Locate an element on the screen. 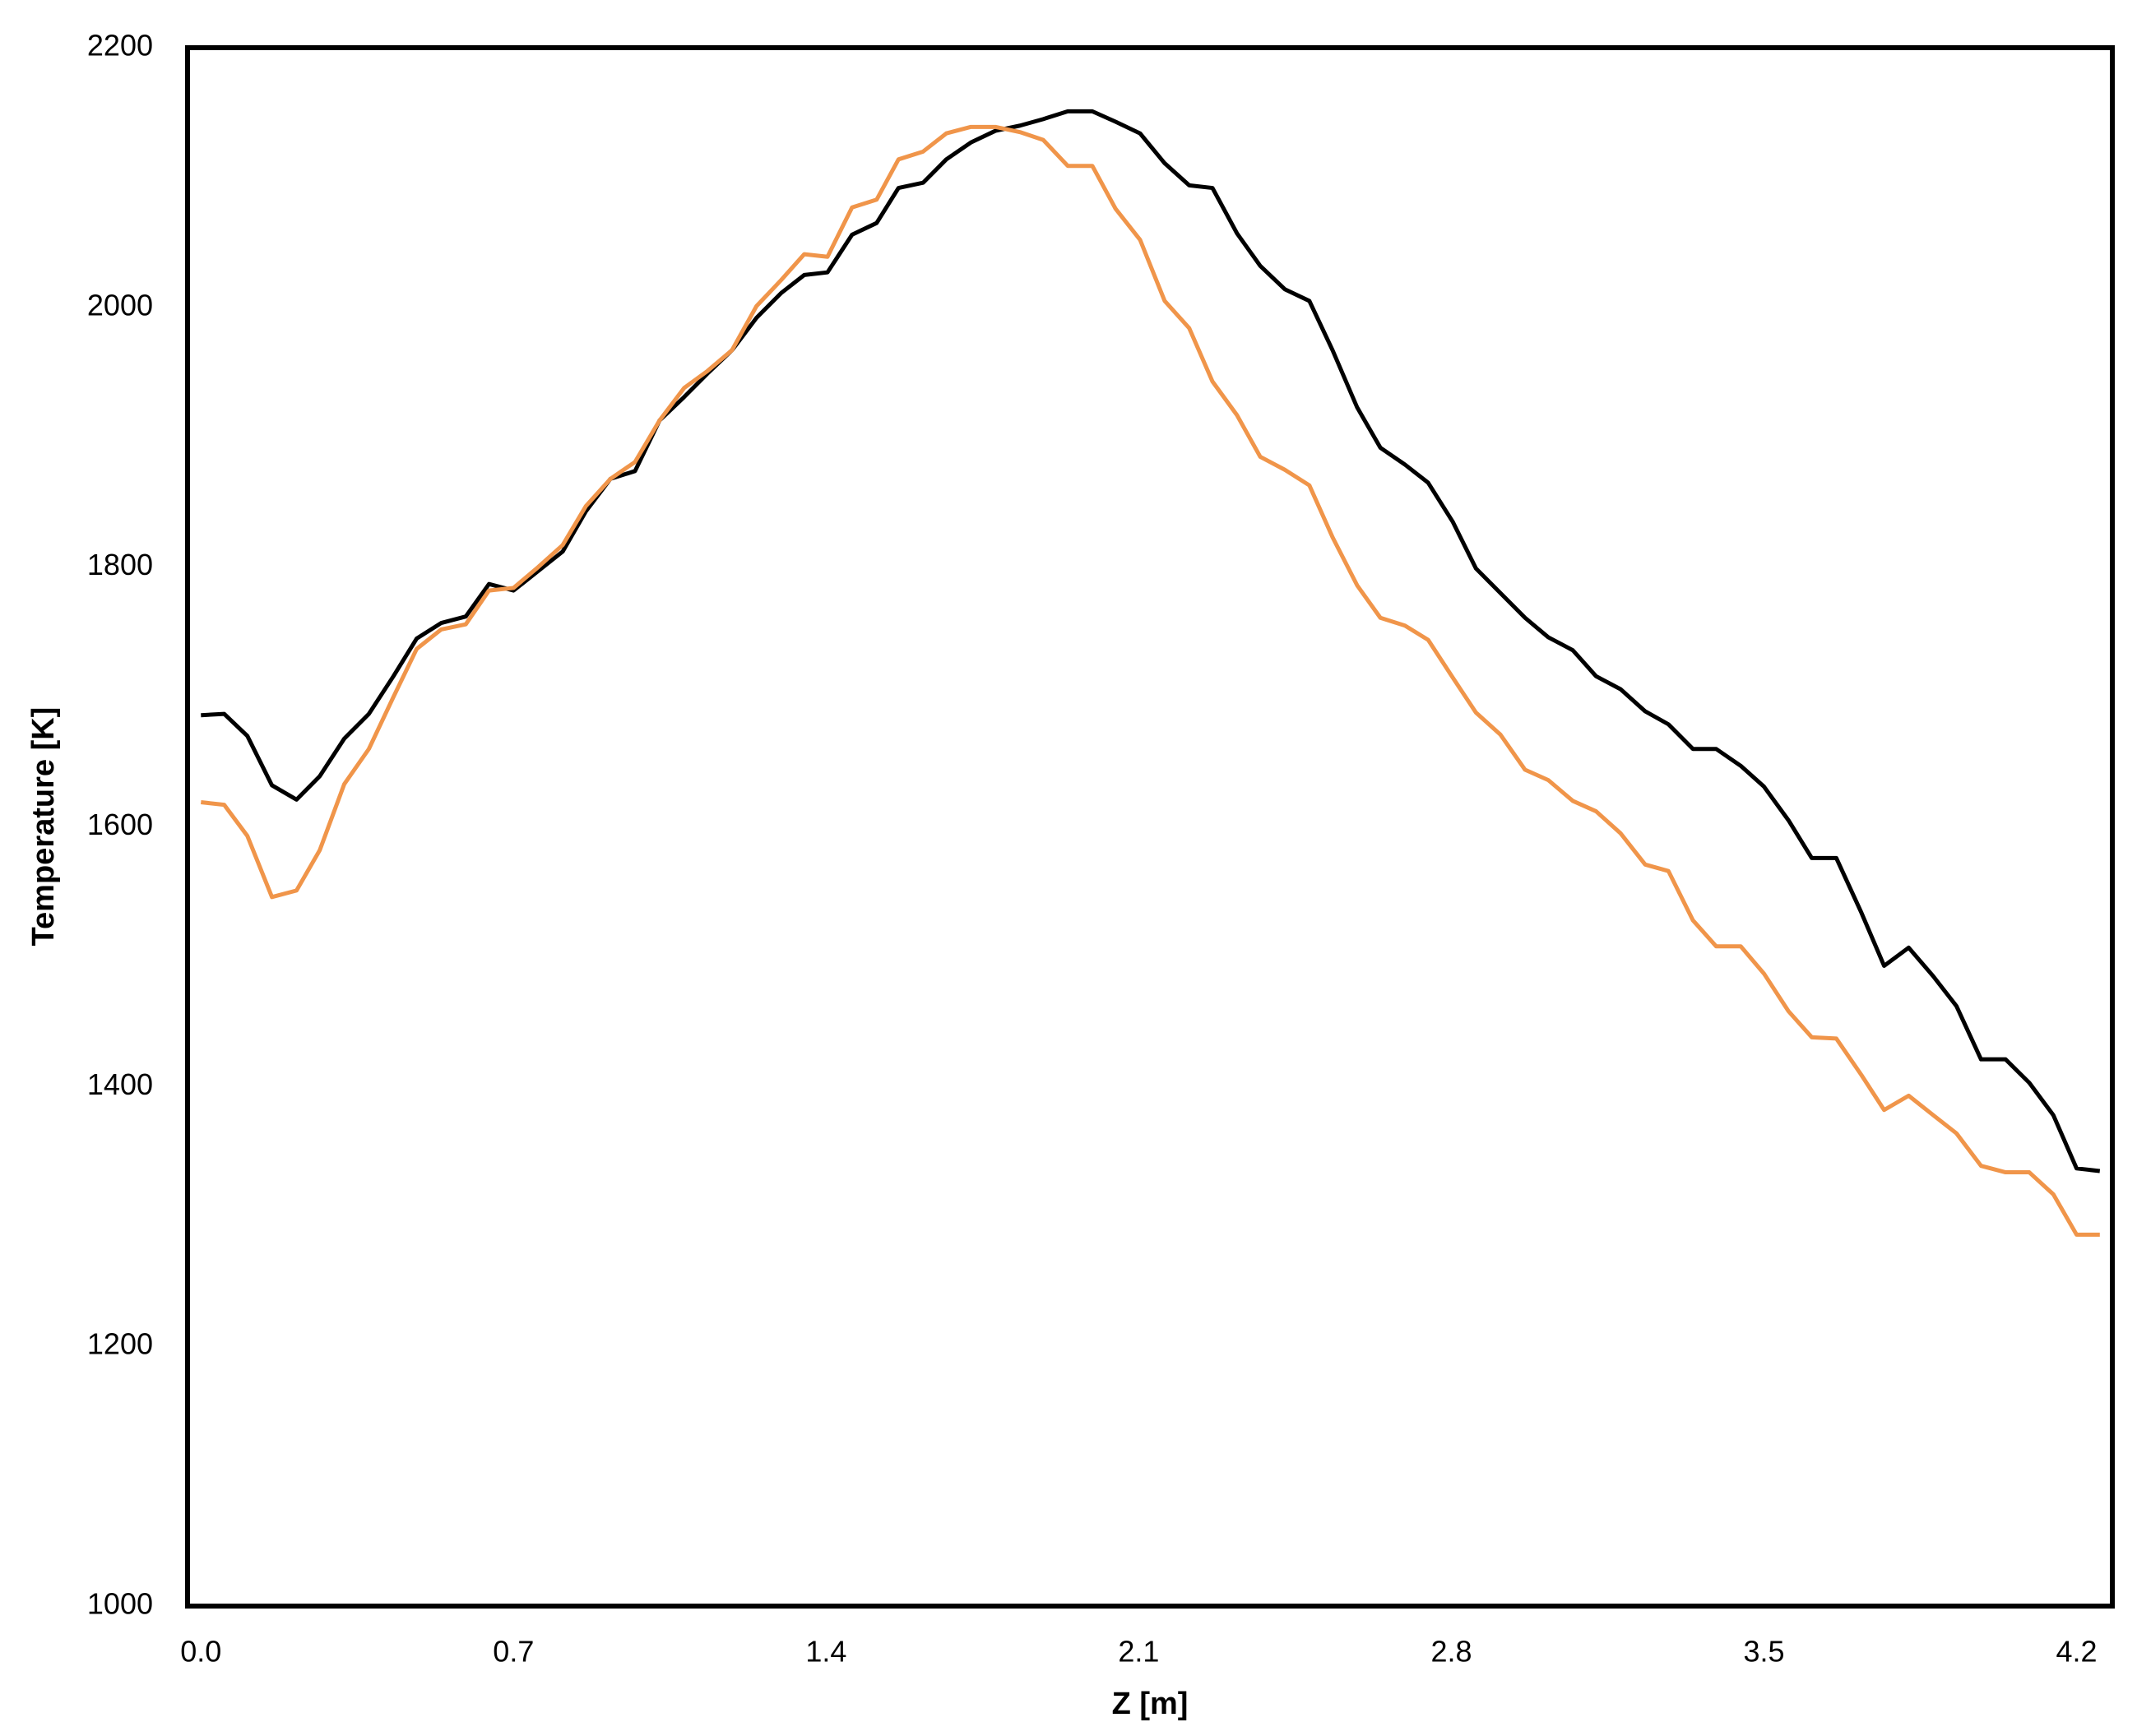  x-tick-label: 4.2 is located at coordinates (2077, 1652).